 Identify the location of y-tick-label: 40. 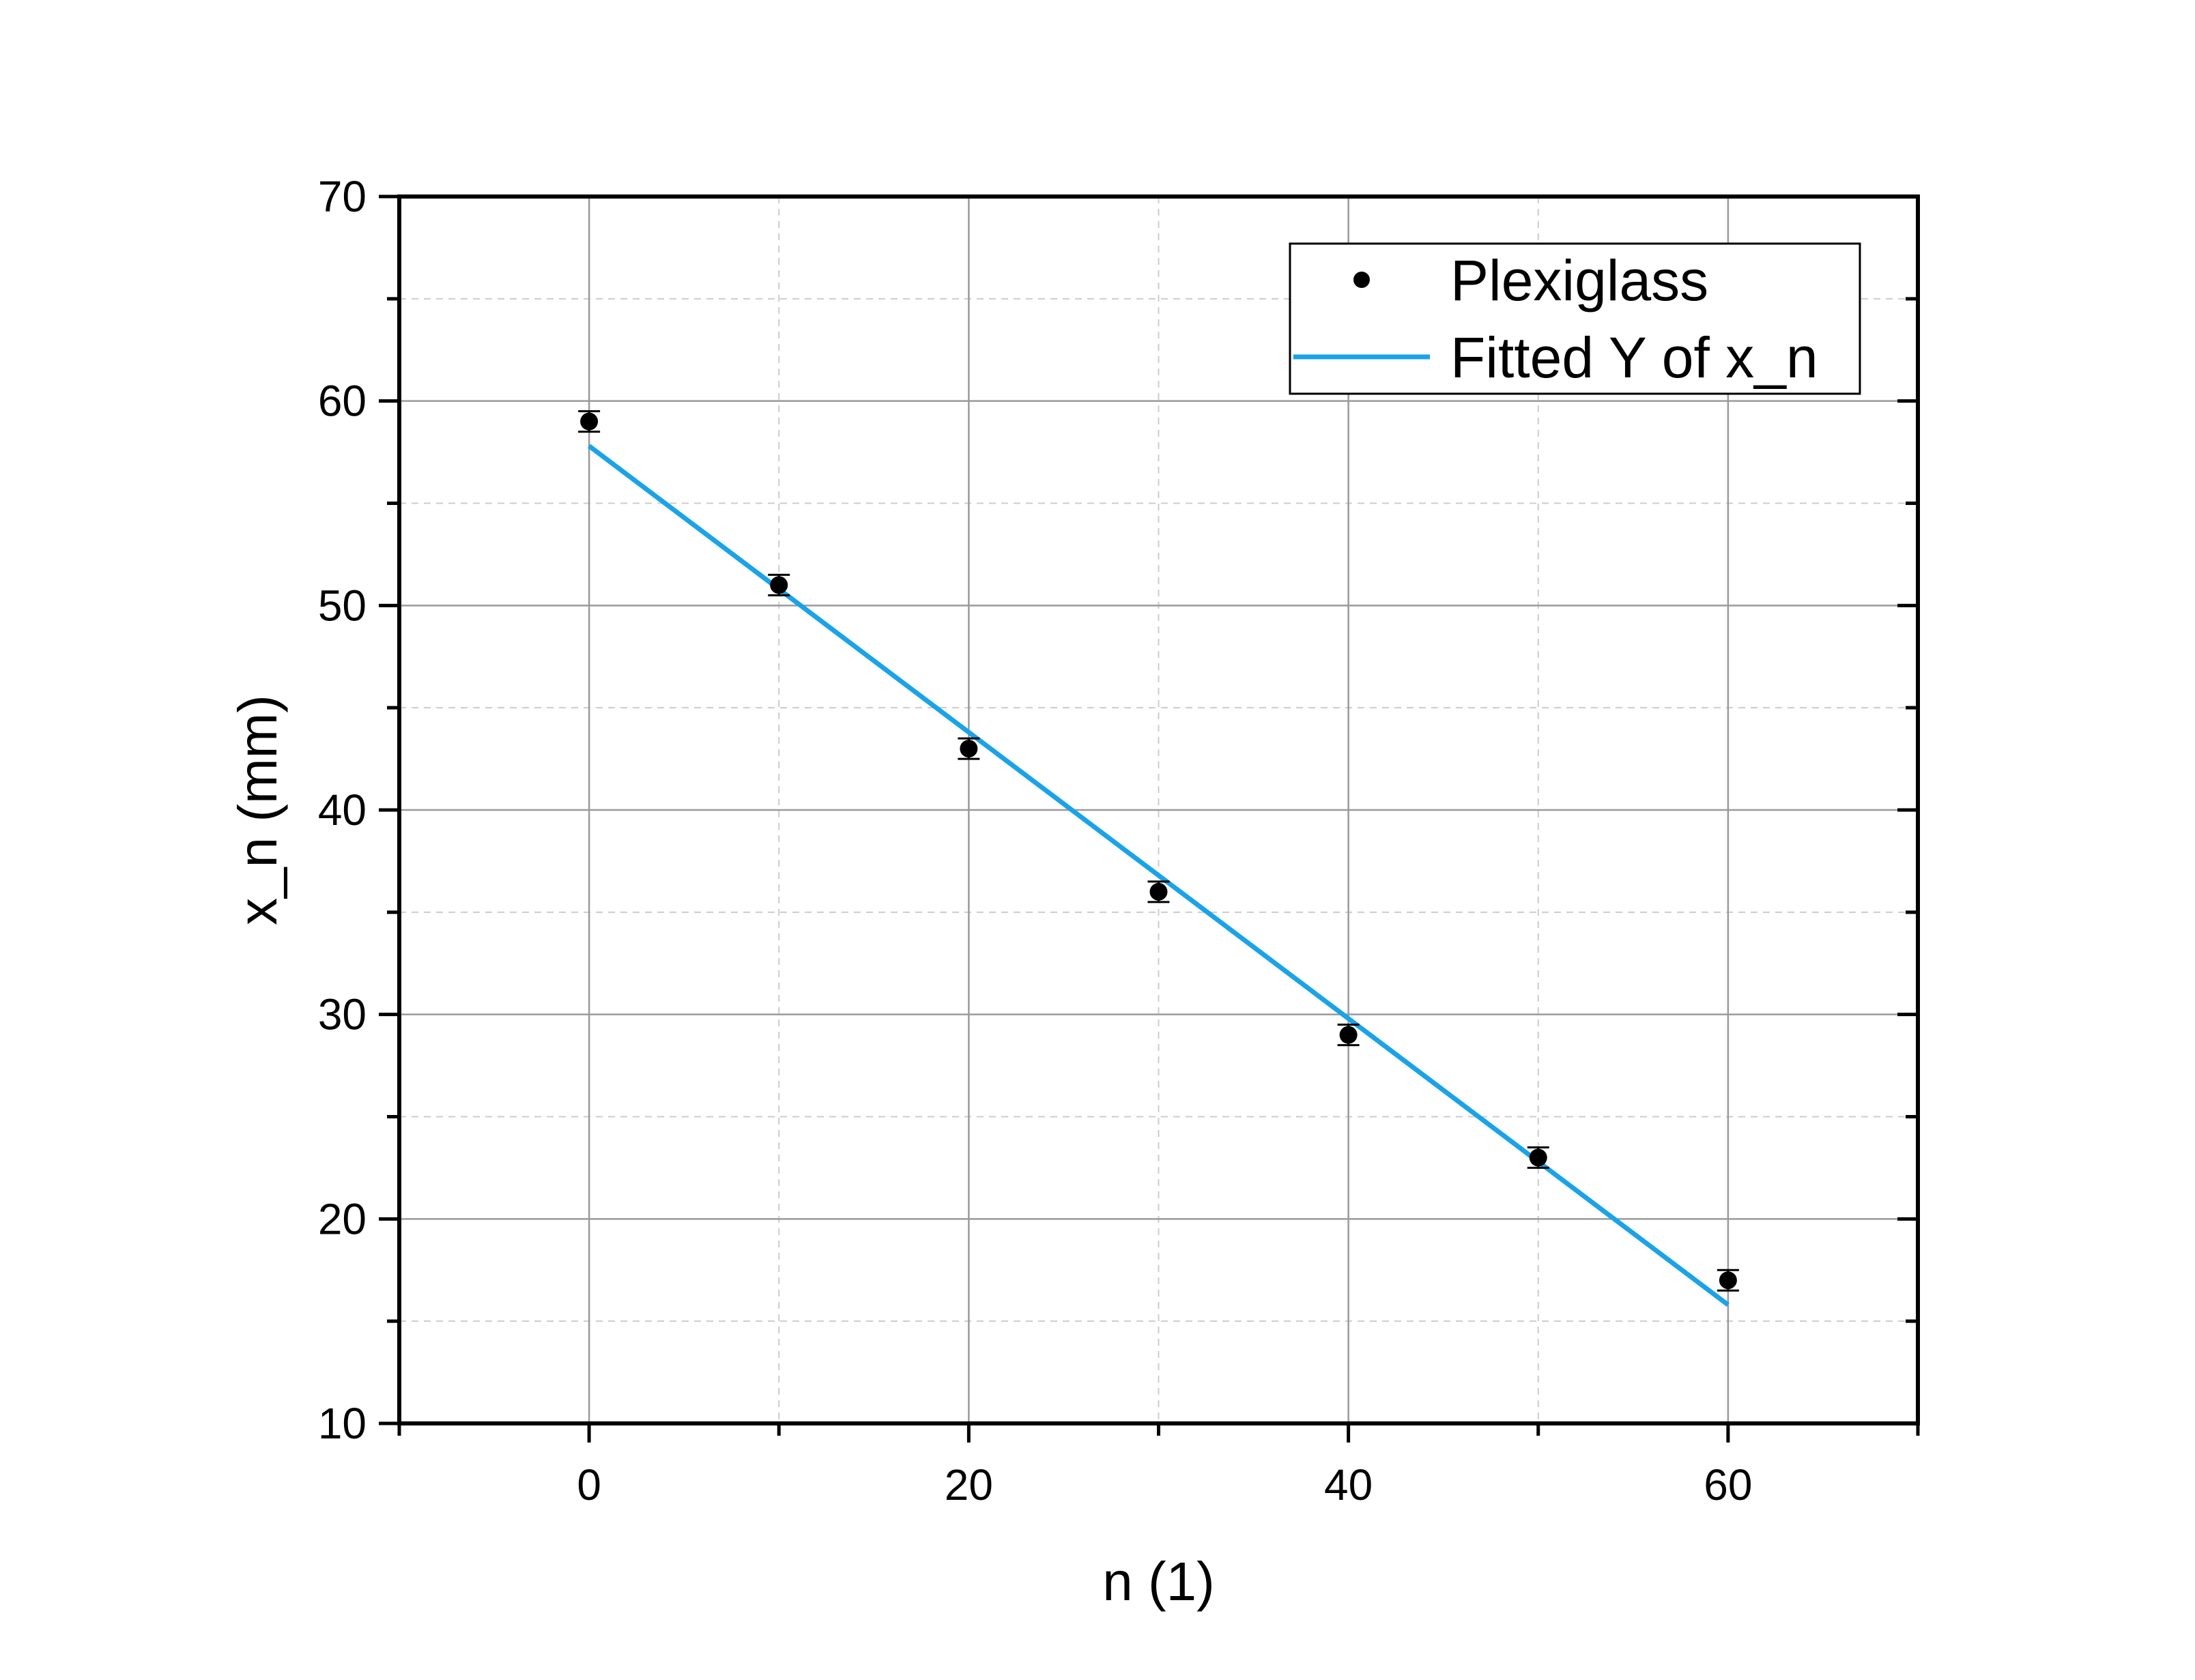
(342, 810).